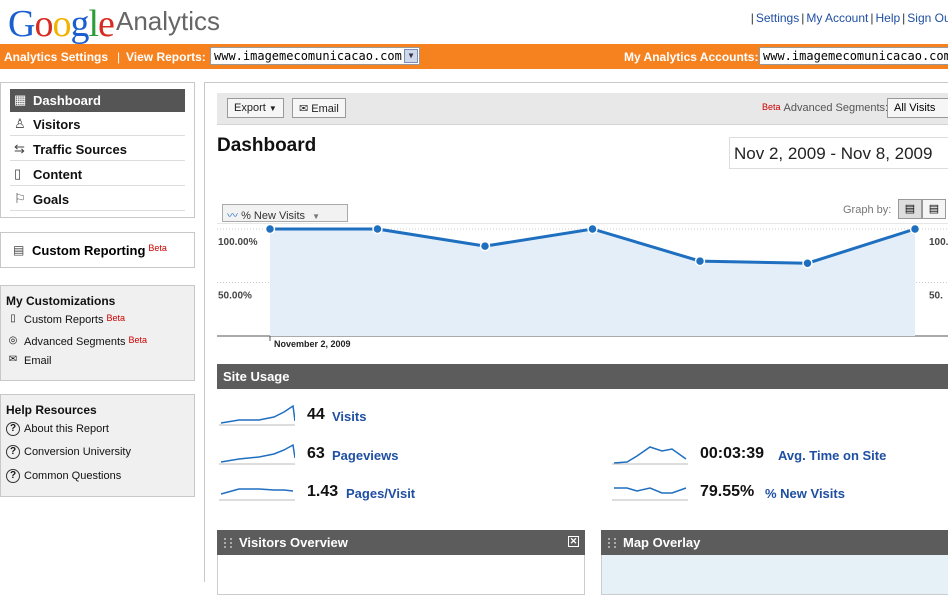  What do you see at coordinates (255, 108) in the screenshot?
I see `export-button: Export ▼` at bounding box center [255, 108].